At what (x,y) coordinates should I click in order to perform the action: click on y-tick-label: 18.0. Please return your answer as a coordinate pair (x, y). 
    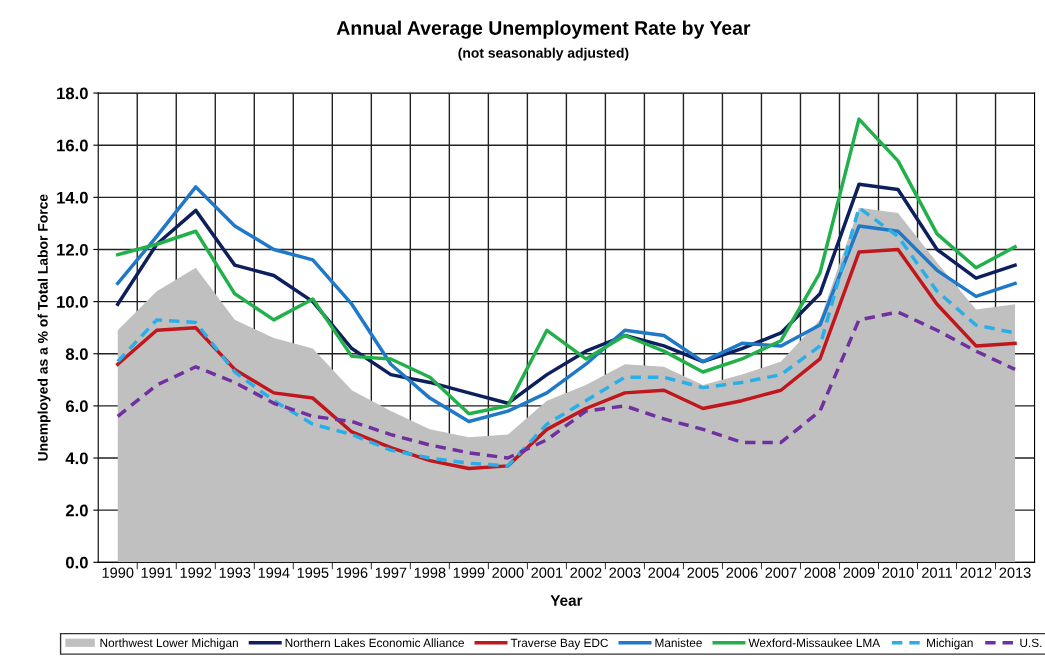
    Looking at the image, I should click on (72, 93).